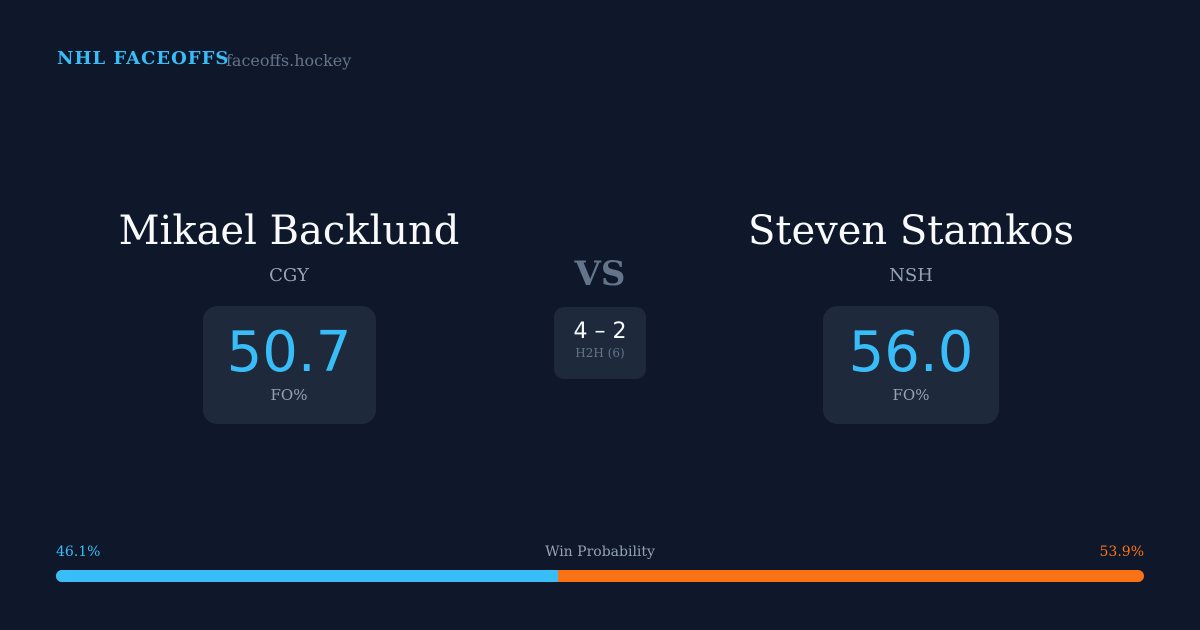  What do you see at coordinates (600, 552) in the screenshot?
I see `win-label: Win Probability` at bounding box center [600, 552].